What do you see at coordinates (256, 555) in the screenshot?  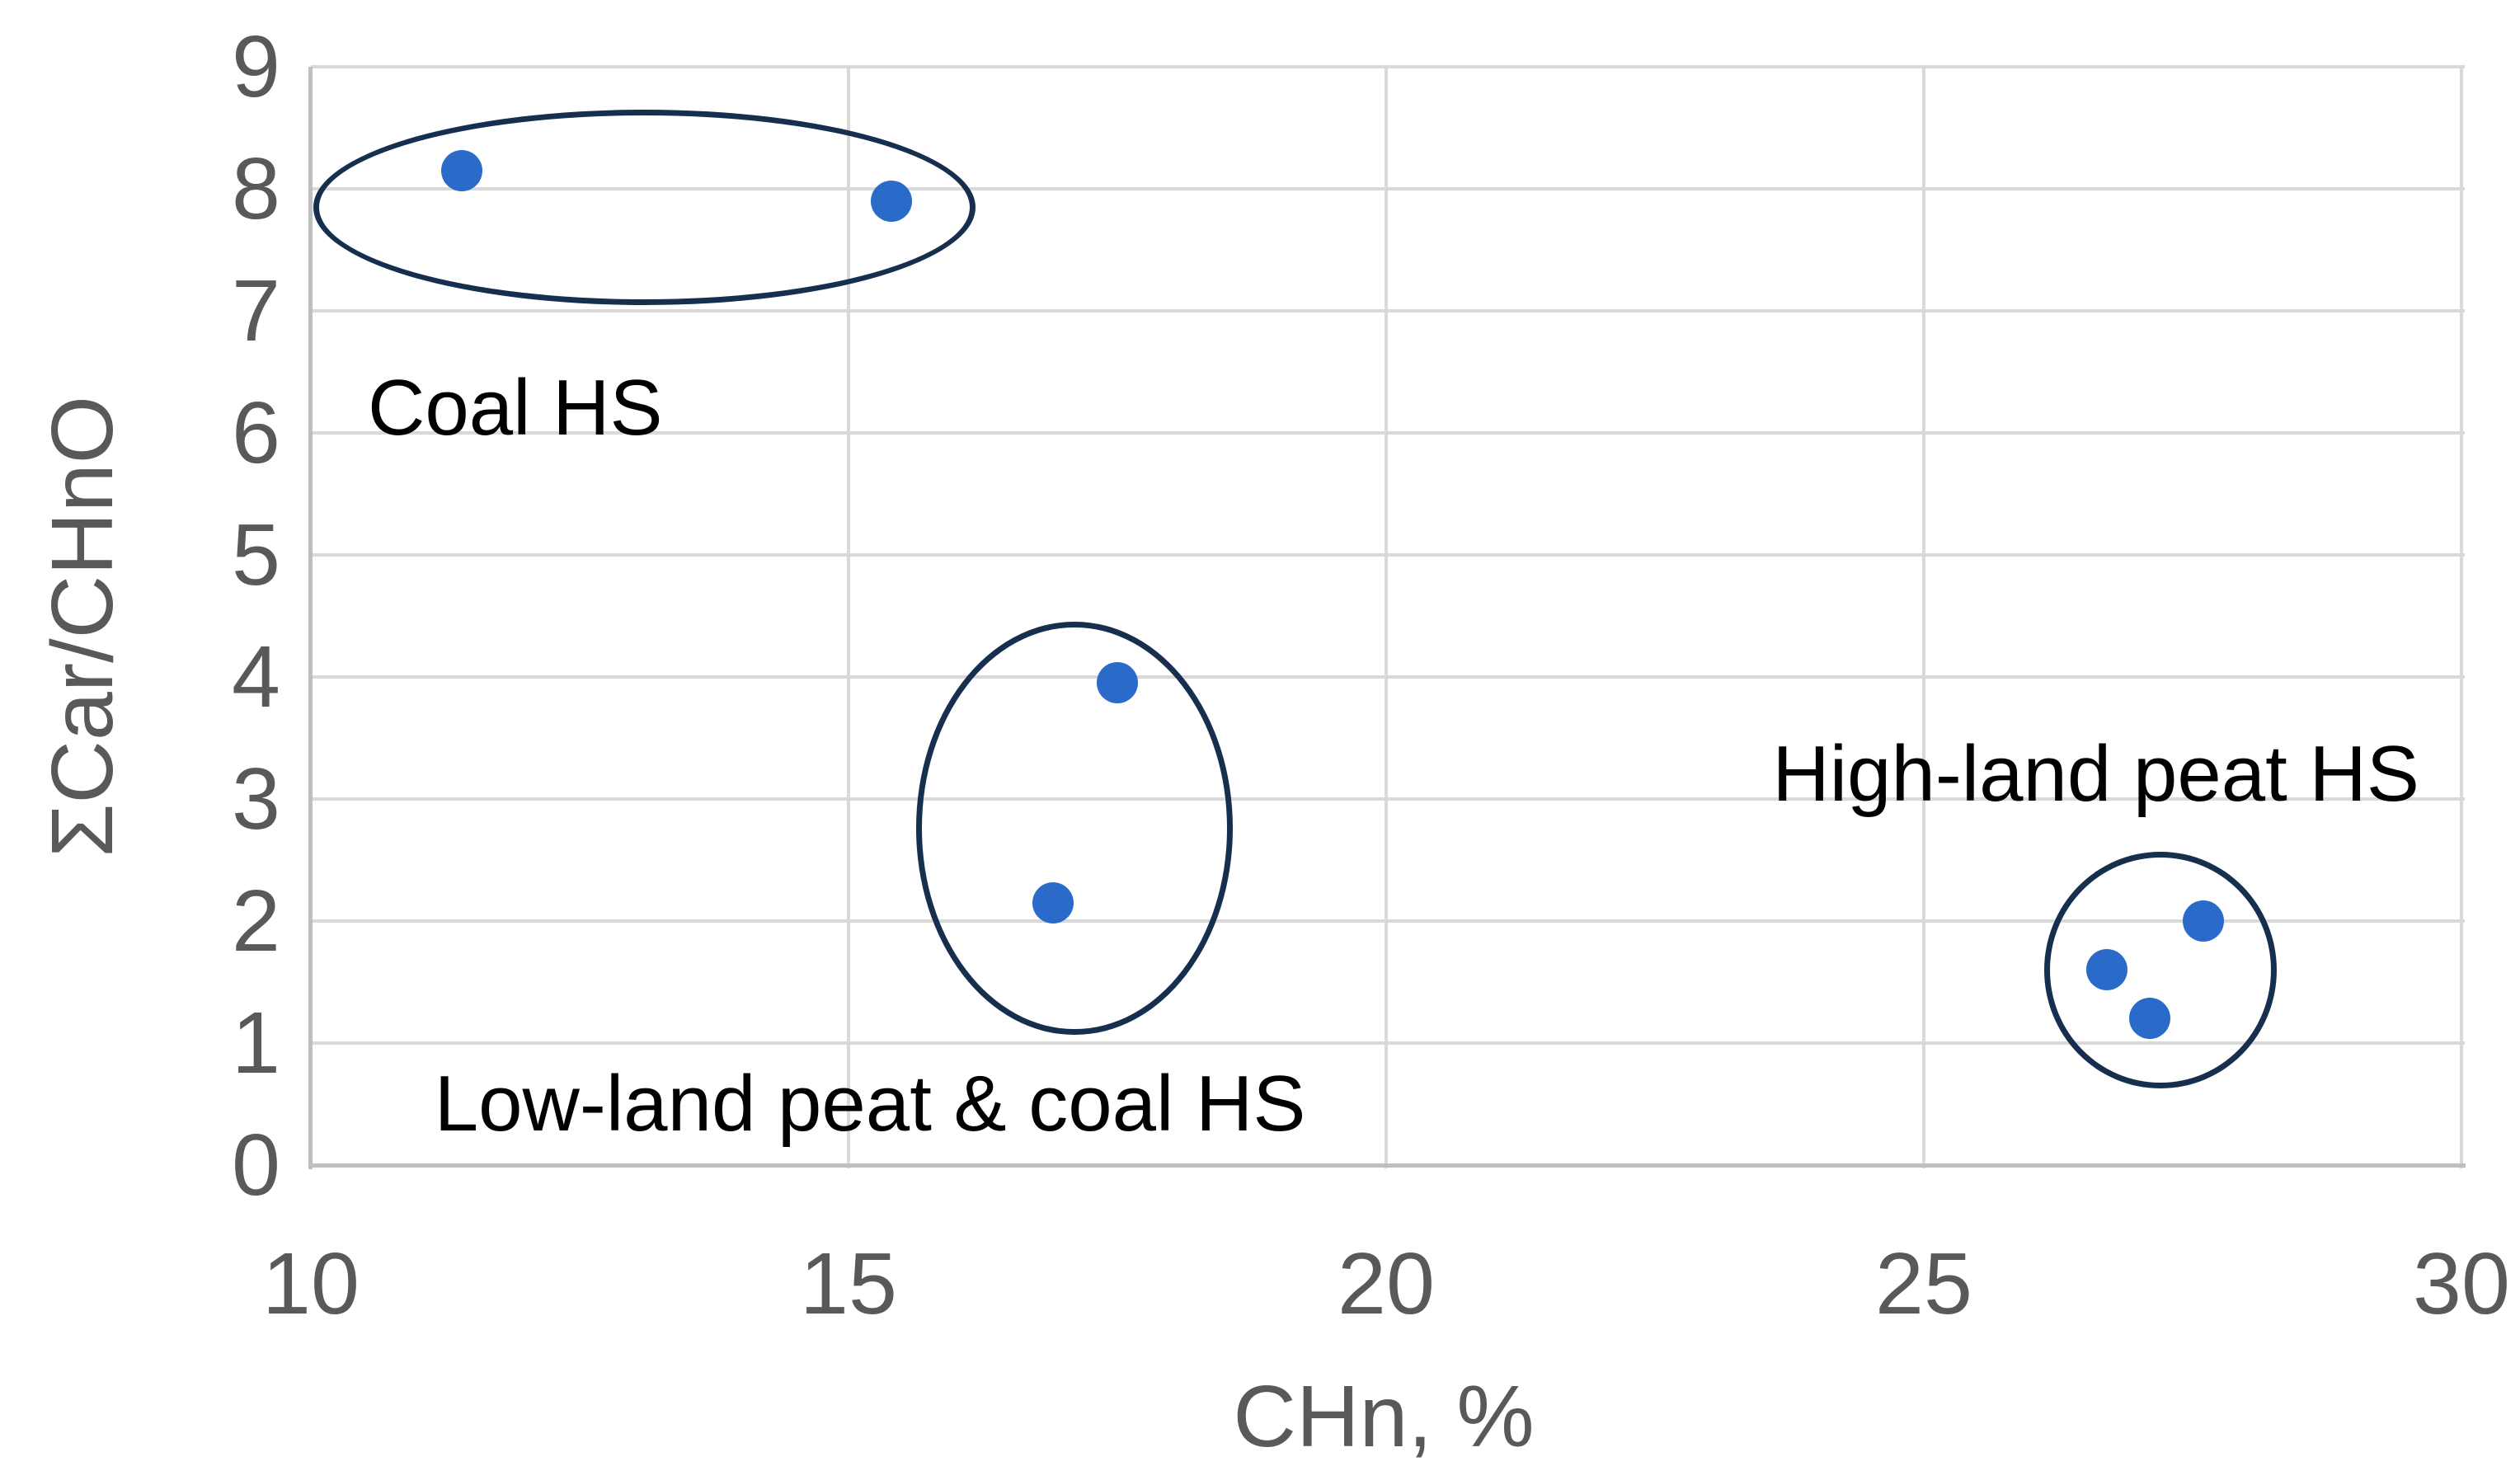 I see `y-tick-label-5: 5` at bounding box center [256, 555].